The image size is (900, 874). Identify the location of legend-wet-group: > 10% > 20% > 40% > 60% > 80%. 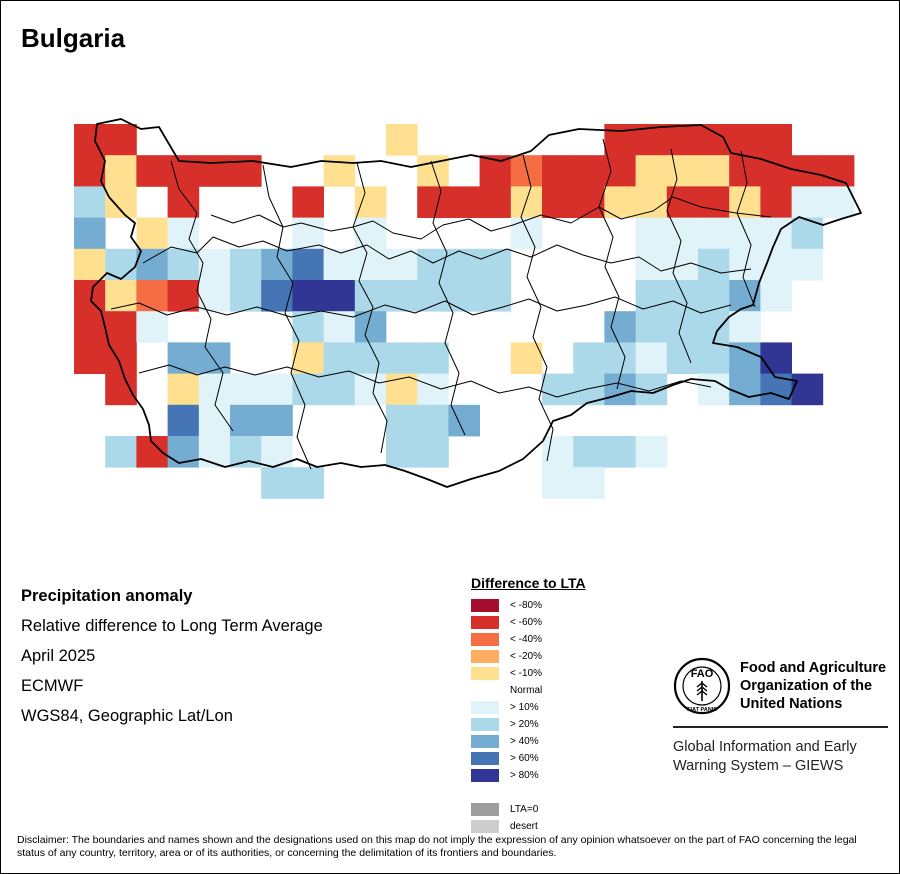
(528, 741).